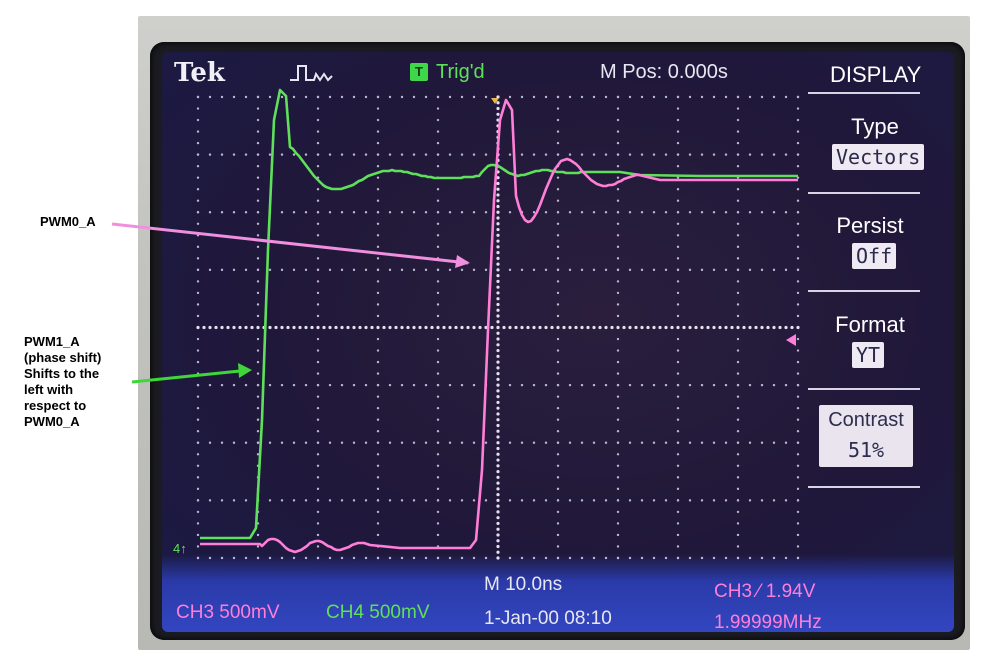  Describe the element at coordinates (462, 261) in the screenshot. I see `pwm0-arrow-head` at that location.